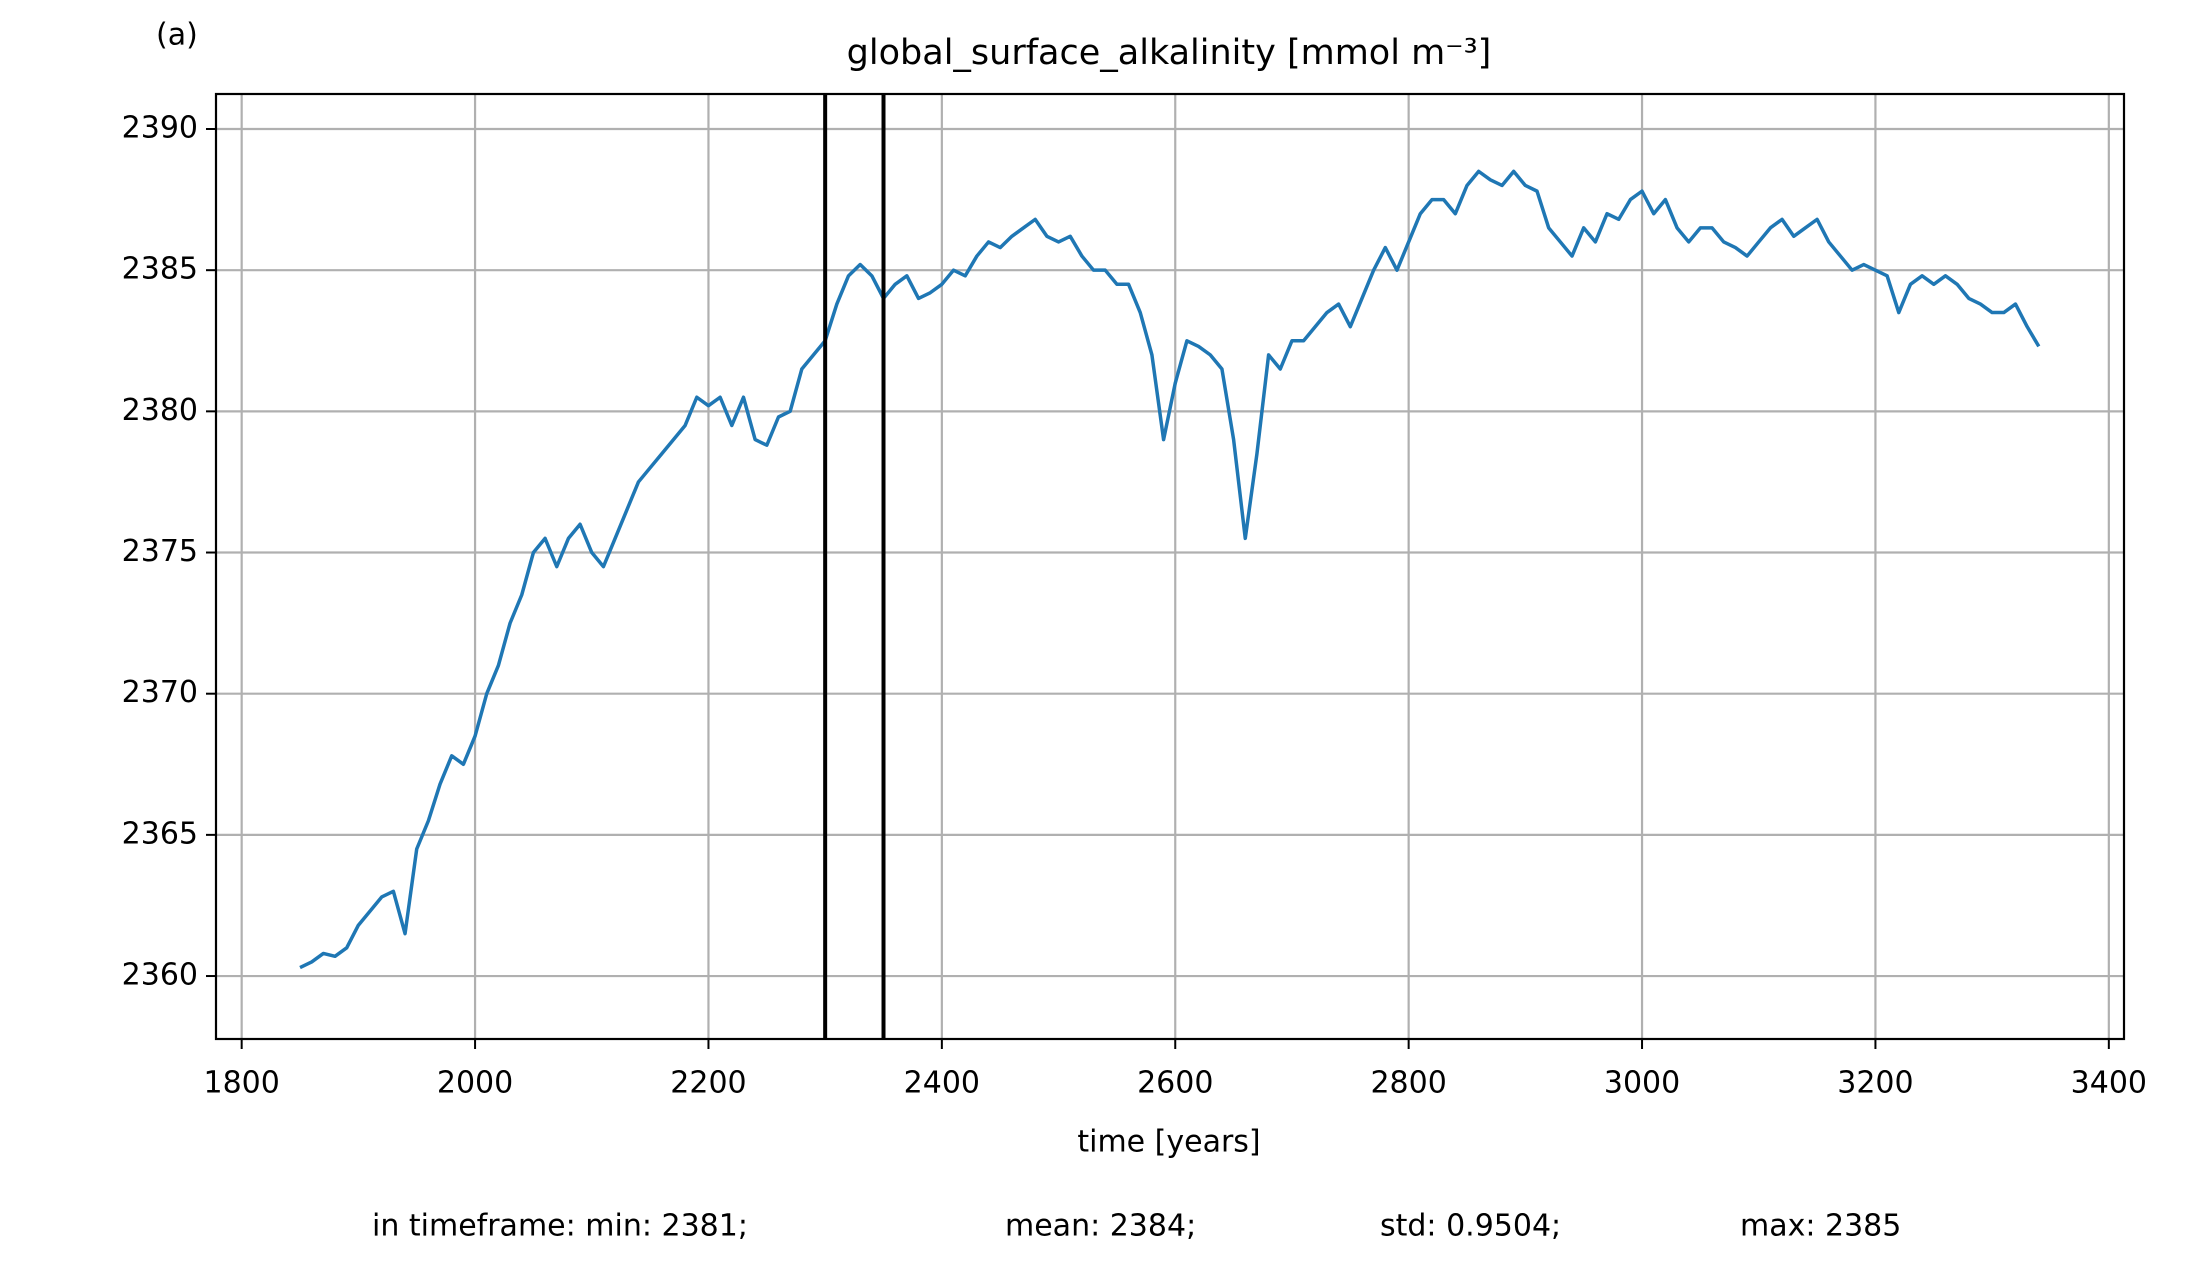 The height and width of the screenshot is (1263, 2196). I want to click on x-tick-label: 1800, so click(241, 1083).